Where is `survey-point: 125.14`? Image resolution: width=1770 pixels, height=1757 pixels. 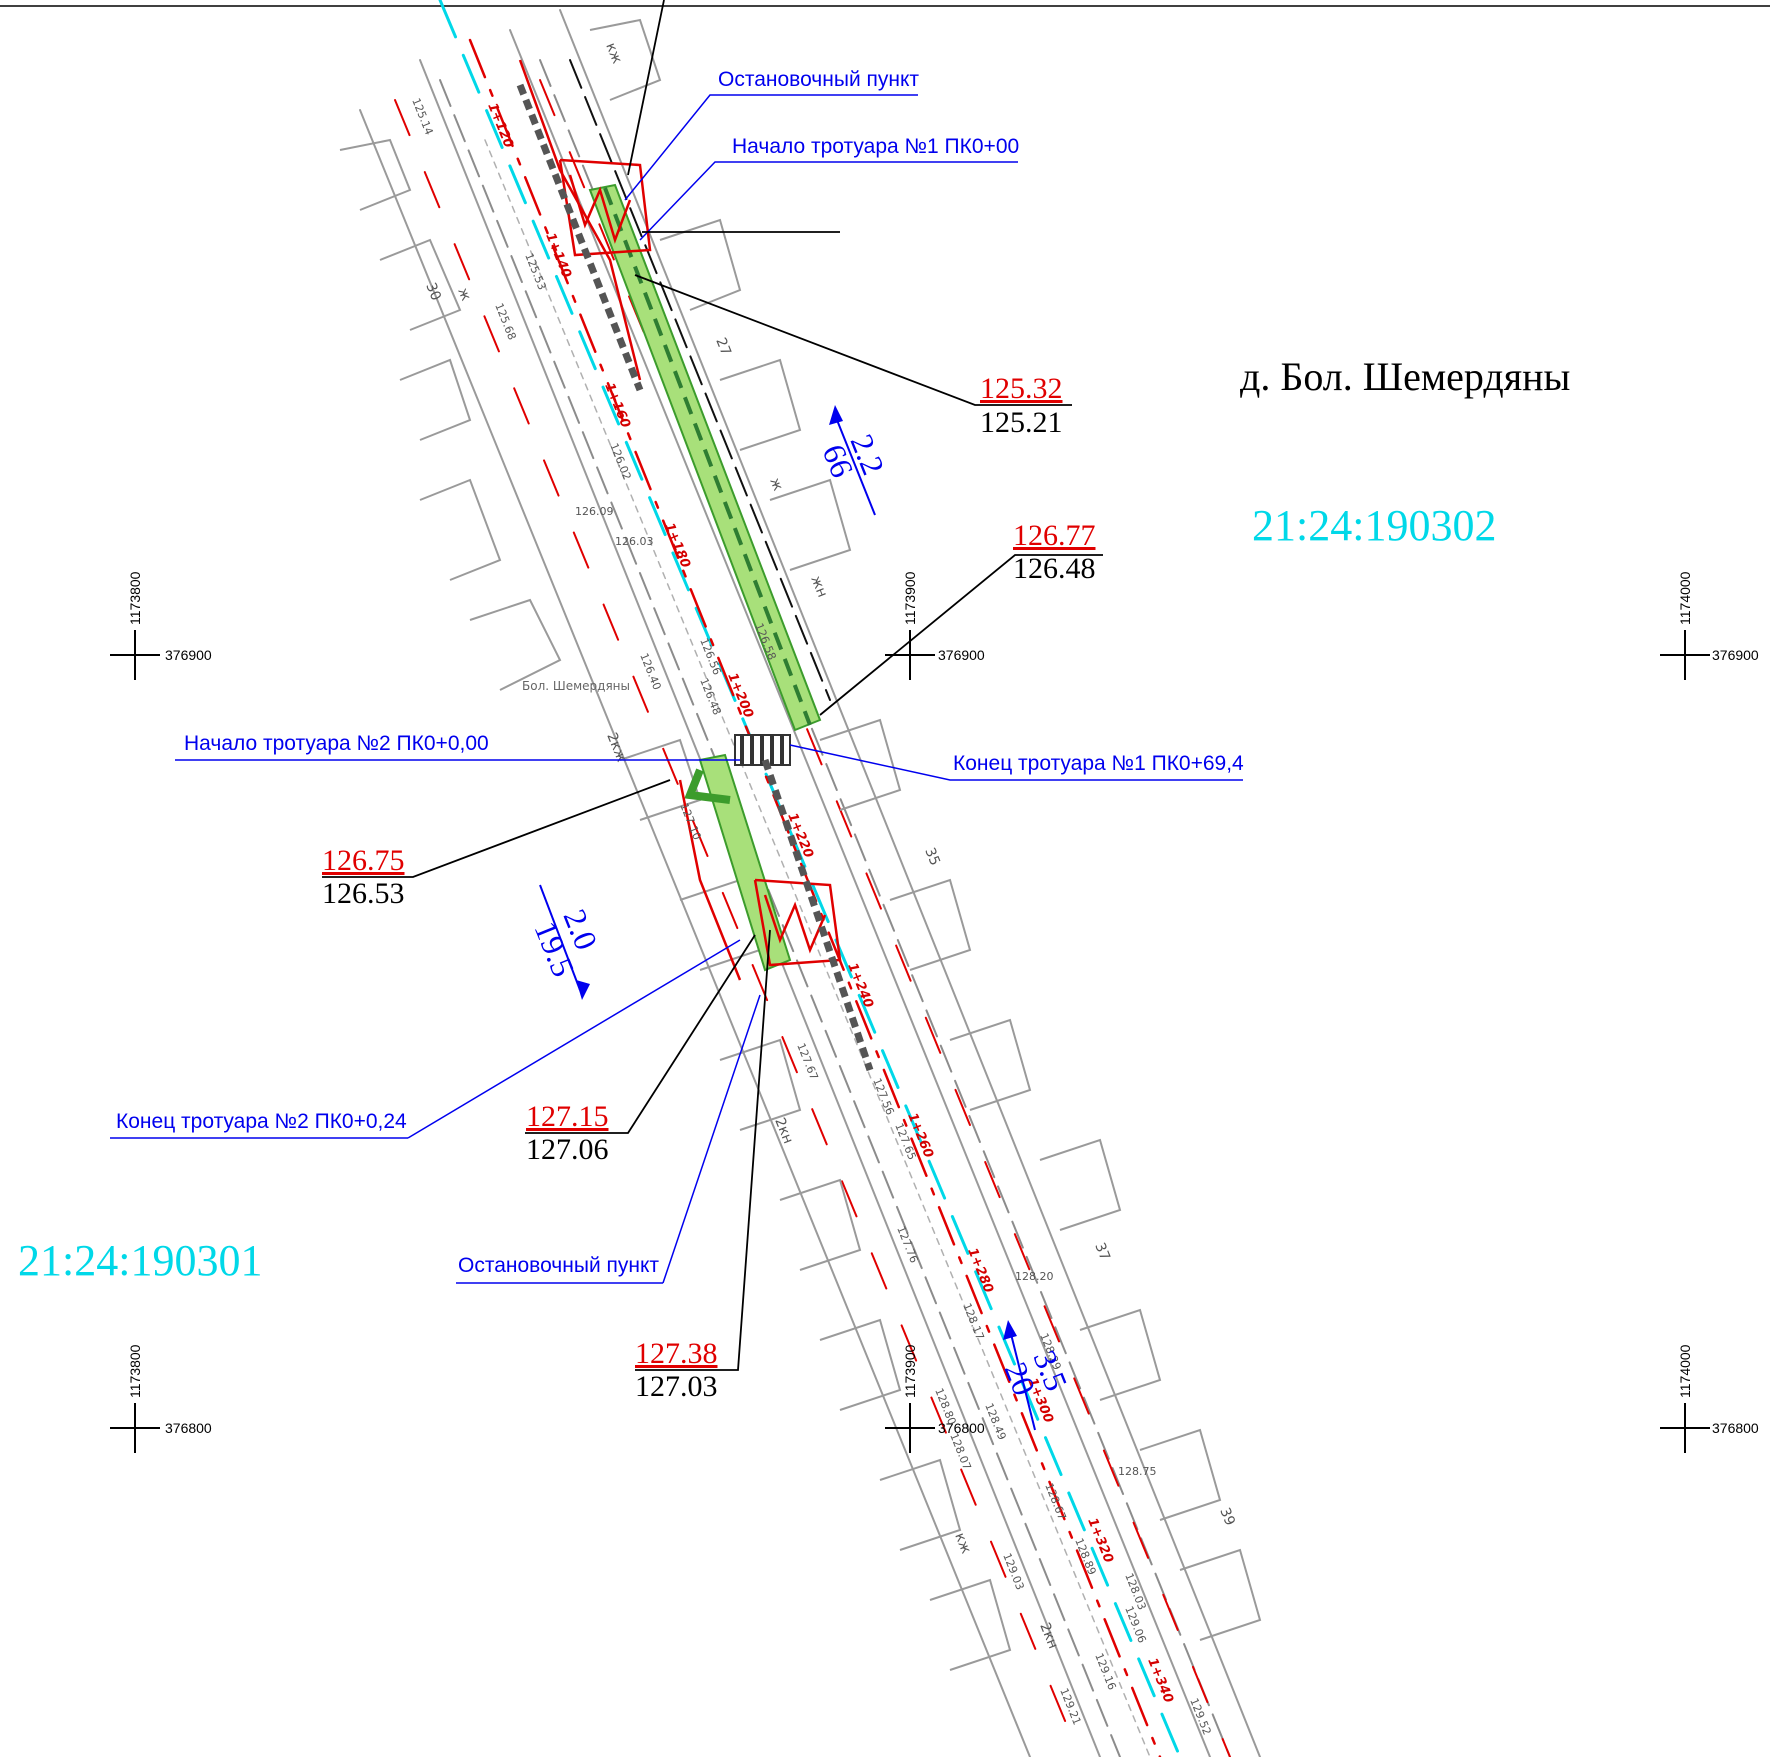
survey-point: 125.14 is located at coordinates (422, 116).